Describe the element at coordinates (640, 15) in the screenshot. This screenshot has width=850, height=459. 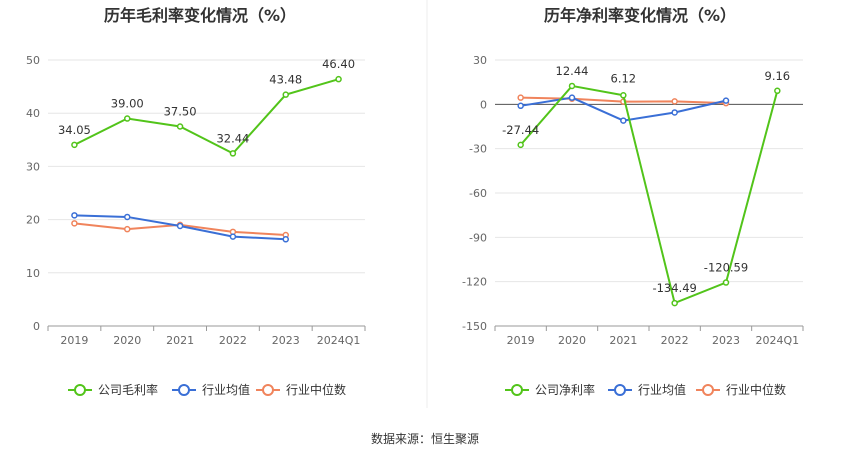
I see `chart-title: 历年净利率变化情况（%）` at that location.